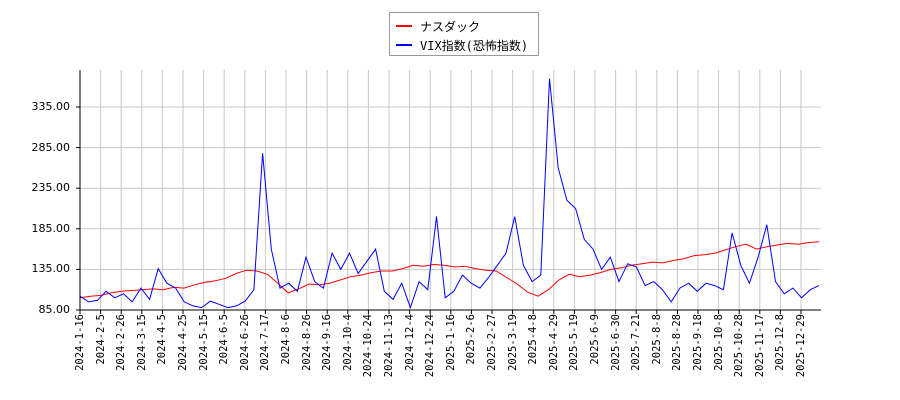 This screenshot has height=400, width=900. Describe the element at coordinates (512, 342) in the screenshot. I see `x-tick-label: 2025-3-19` at that location.